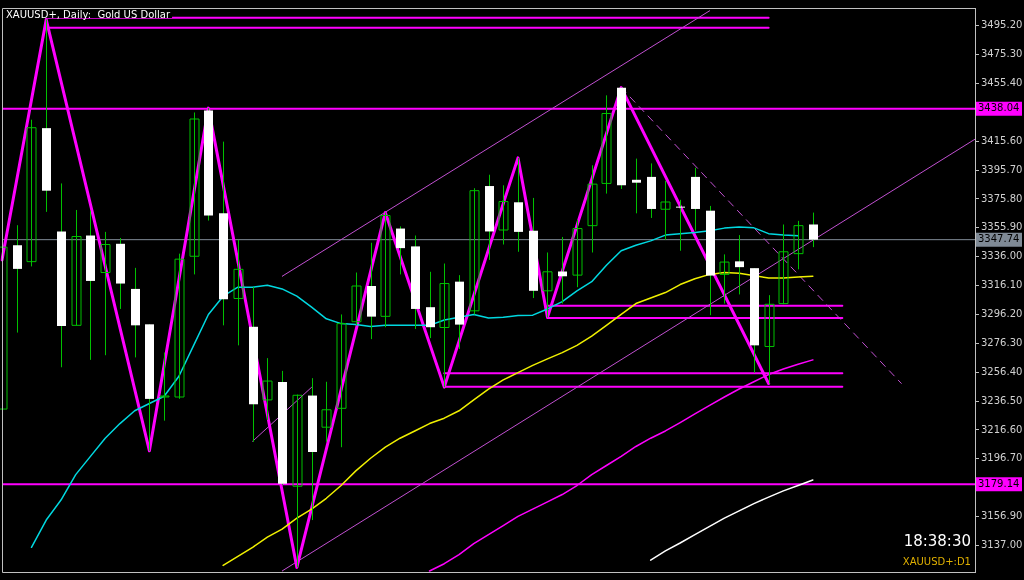 The image size is (1024, 580). What do you see at coordinates (1002, 198) in the screenshot?
I see `y-tick-label: 3375.80` at bounding box center [1002, 198].